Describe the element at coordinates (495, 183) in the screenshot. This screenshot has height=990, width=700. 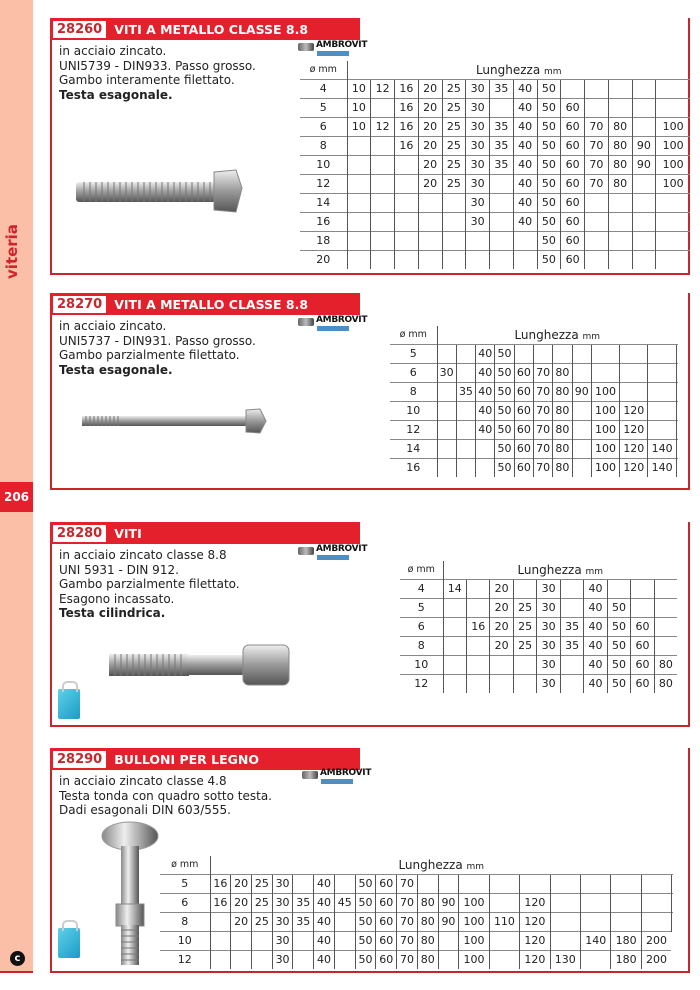
I see `table-row: 12 20 25 30 40 50 60 70 80 100` at that location.